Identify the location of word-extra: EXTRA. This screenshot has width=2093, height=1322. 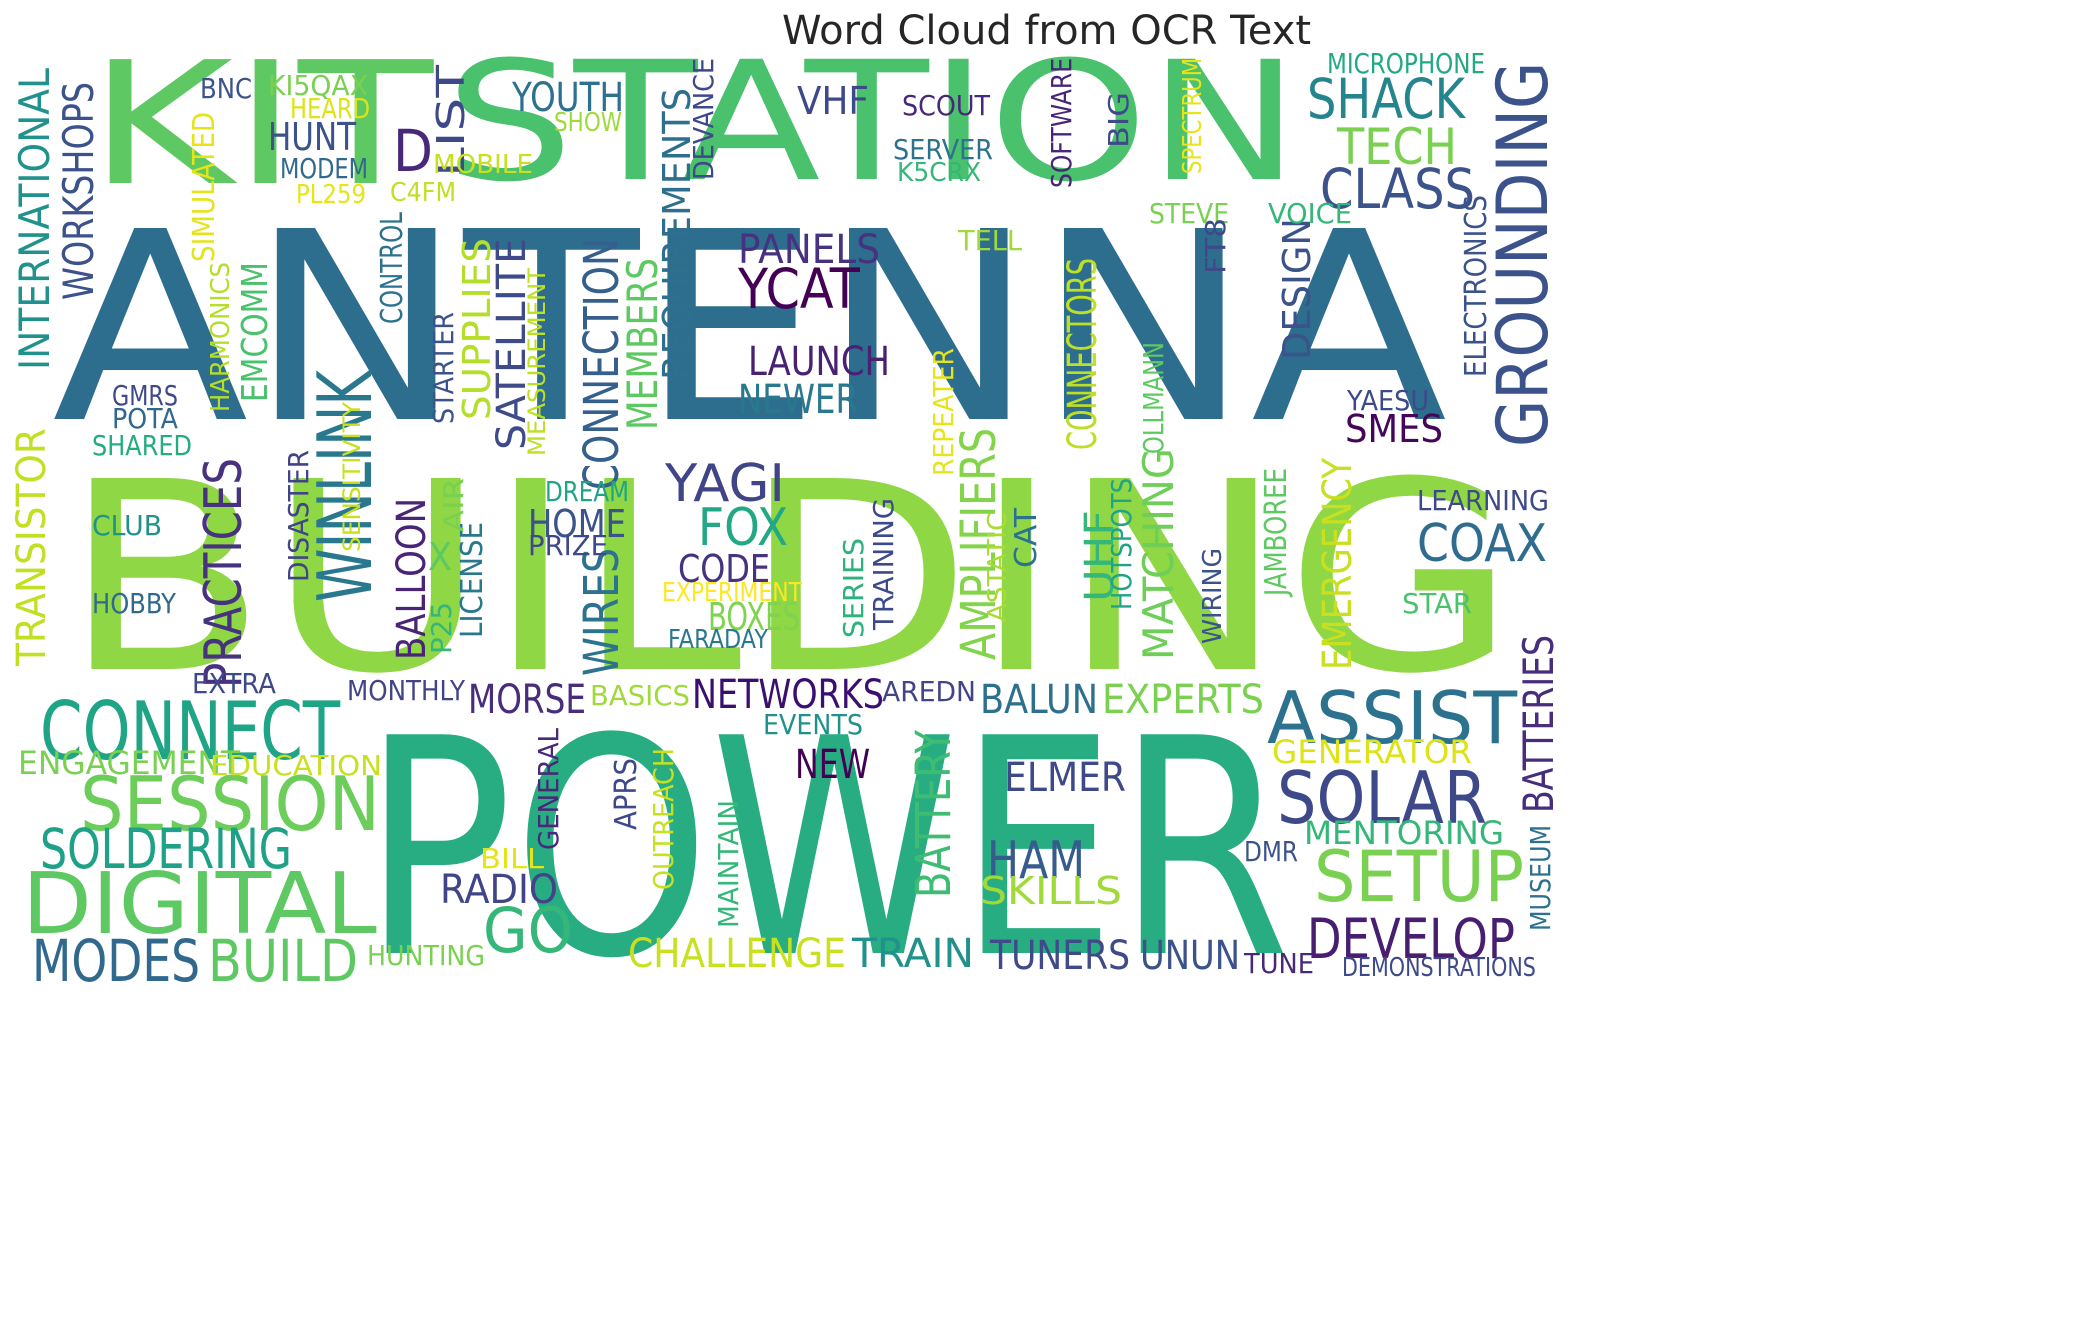
(234, 683).